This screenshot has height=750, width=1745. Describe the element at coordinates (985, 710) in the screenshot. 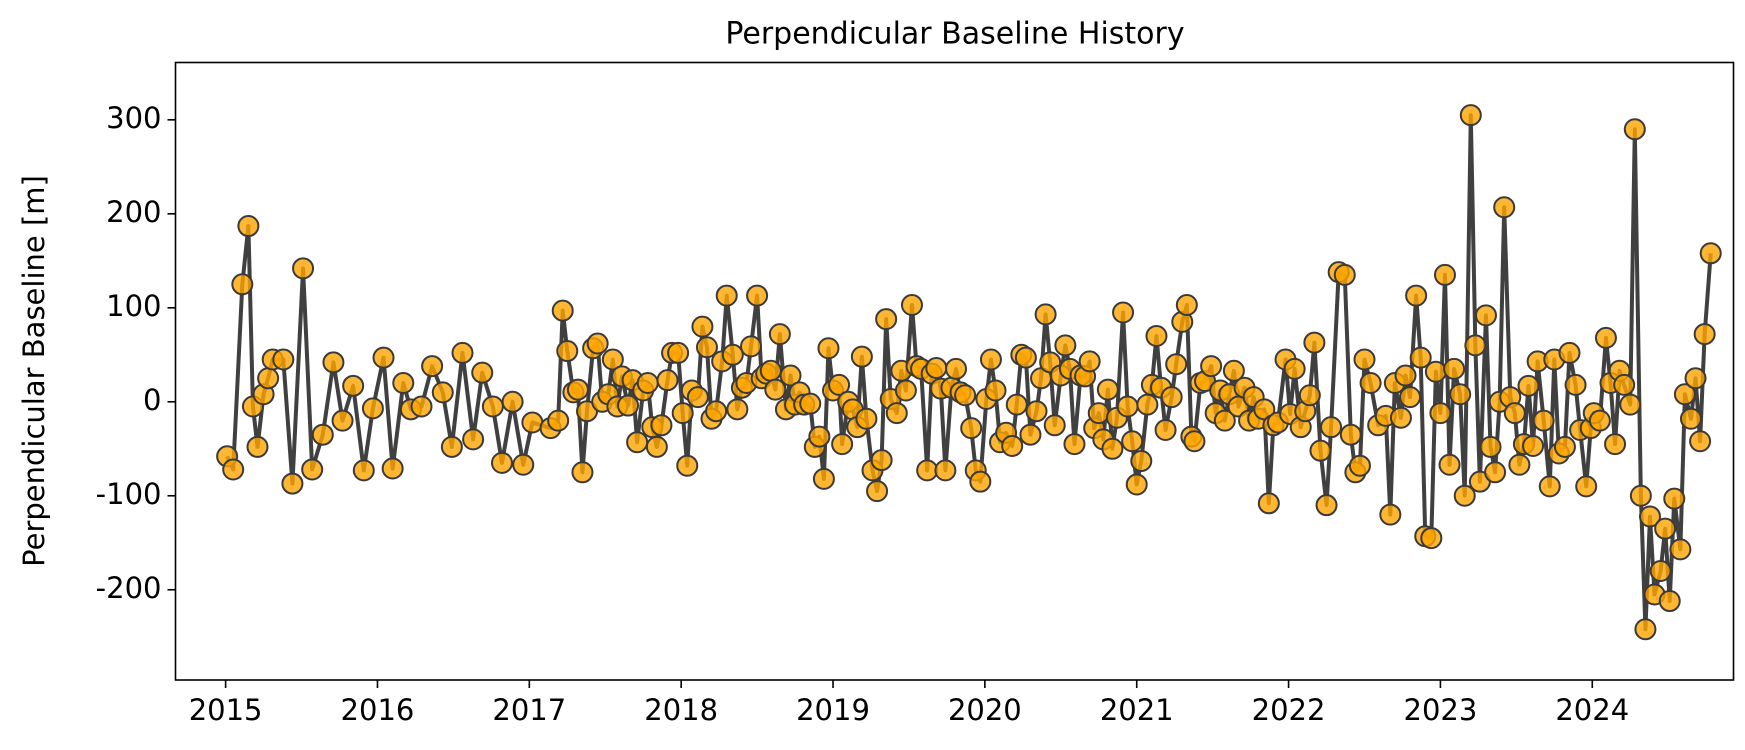

I see `x-tick-label: 2020` at that location.